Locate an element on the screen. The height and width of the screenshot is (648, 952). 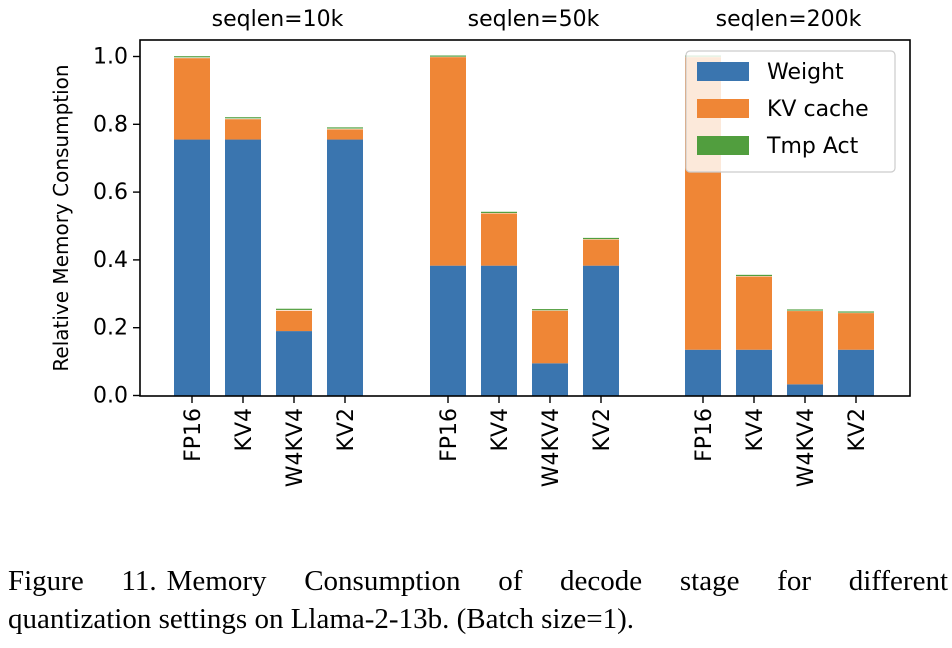
y-tick-label: 0.2 is located at coordinates (110, 328).